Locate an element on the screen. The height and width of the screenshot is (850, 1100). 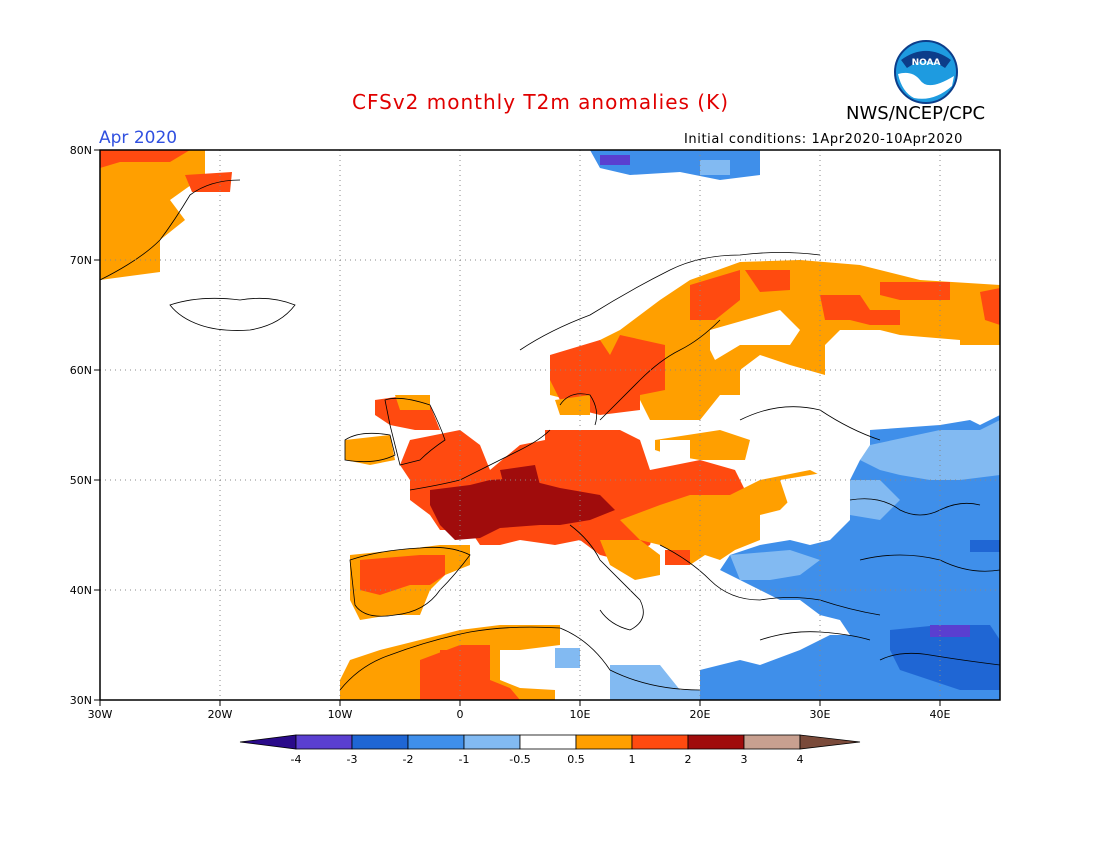
colorbar is located at coordinates (550, 742).